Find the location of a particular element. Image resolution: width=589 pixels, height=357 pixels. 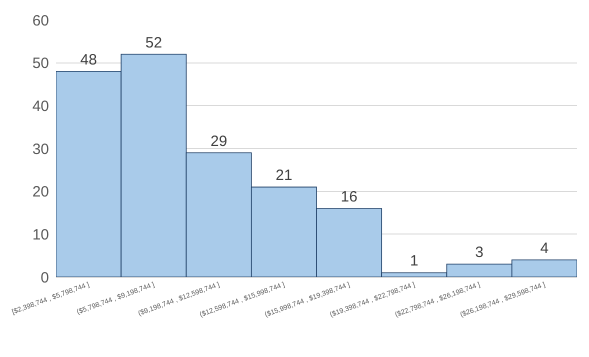

data-label: 29 is located at coordinates (219, 141).